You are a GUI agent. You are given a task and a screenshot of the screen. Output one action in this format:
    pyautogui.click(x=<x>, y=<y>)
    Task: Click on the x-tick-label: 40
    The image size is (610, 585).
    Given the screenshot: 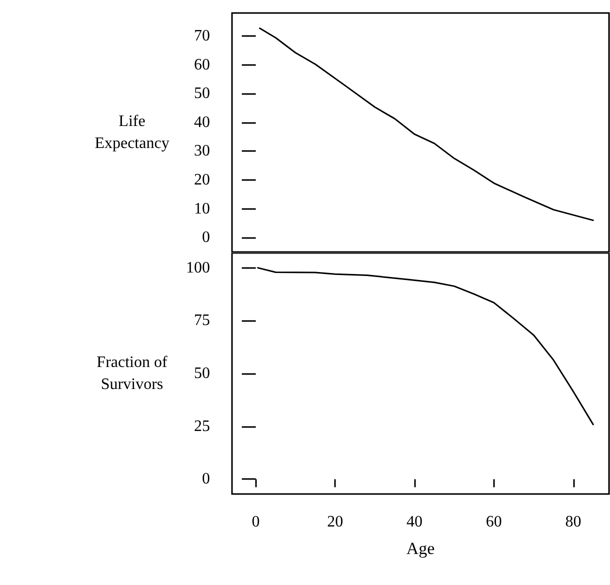 What is the action you would take?
    pyautogui.click(x=414, y=522)
    